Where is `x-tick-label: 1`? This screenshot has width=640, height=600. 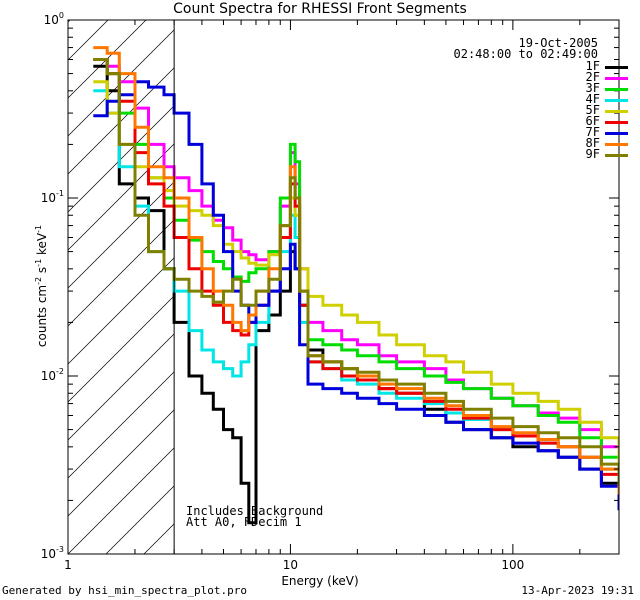 x-tick-label: 1 is located at coordinates (68, 565).